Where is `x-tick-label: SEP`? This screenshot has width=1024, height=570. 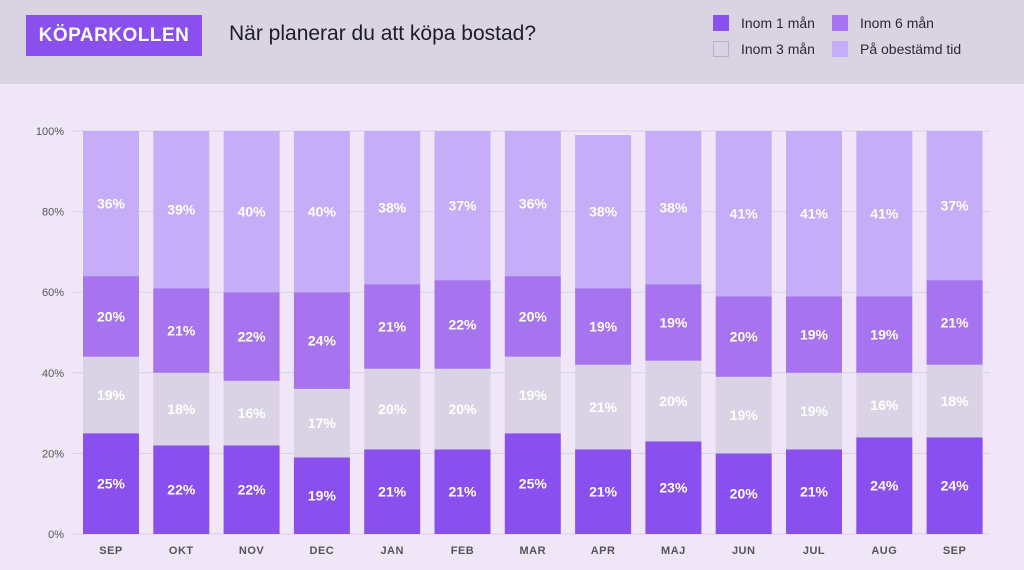
x-tick-label: SEP is located at coordinates (111, 551).